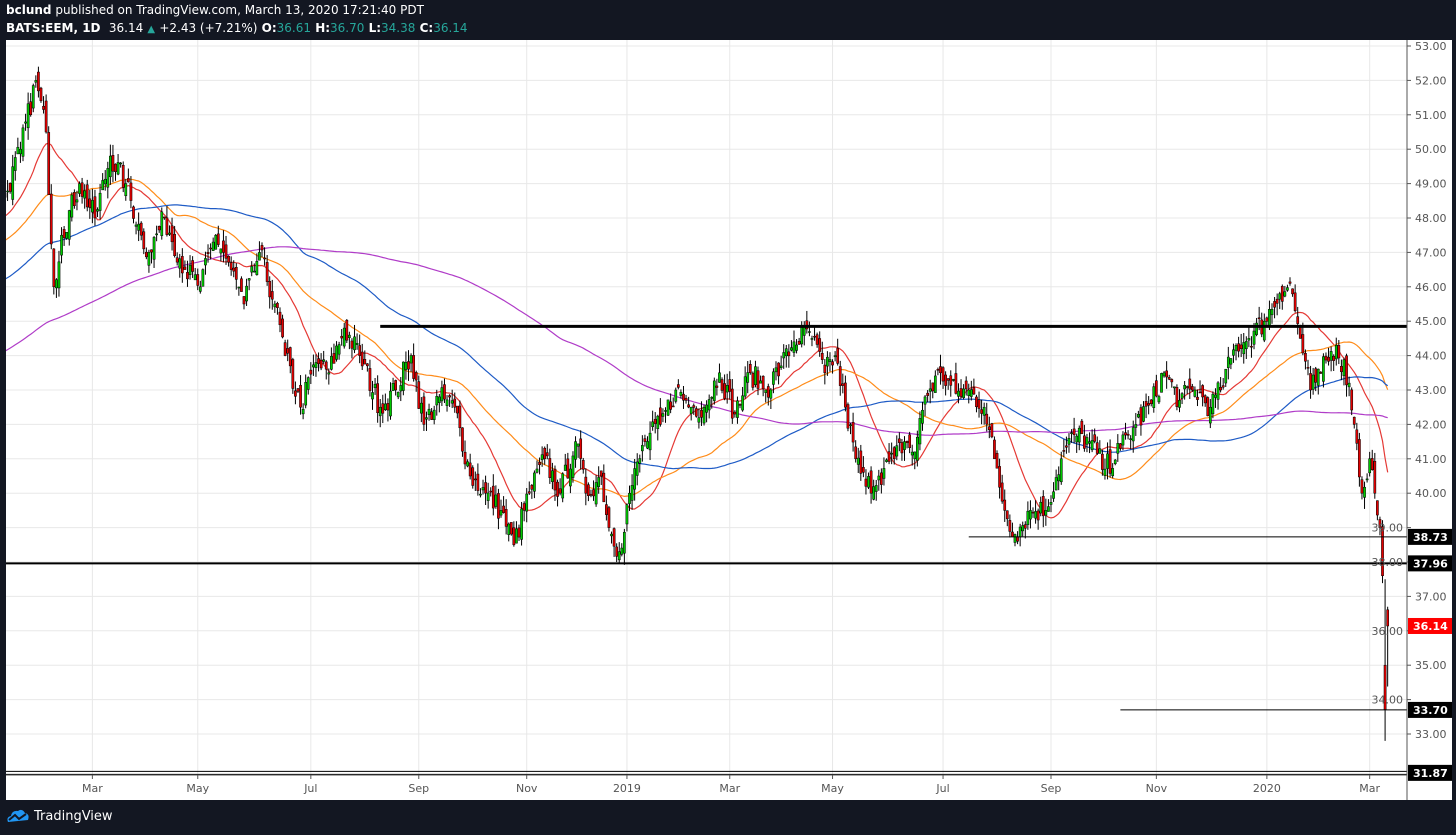  What do you see at coordinates (29, 10) in the screenshot?
I see `publisher-name: bclund` at bounding box center [29, 10].